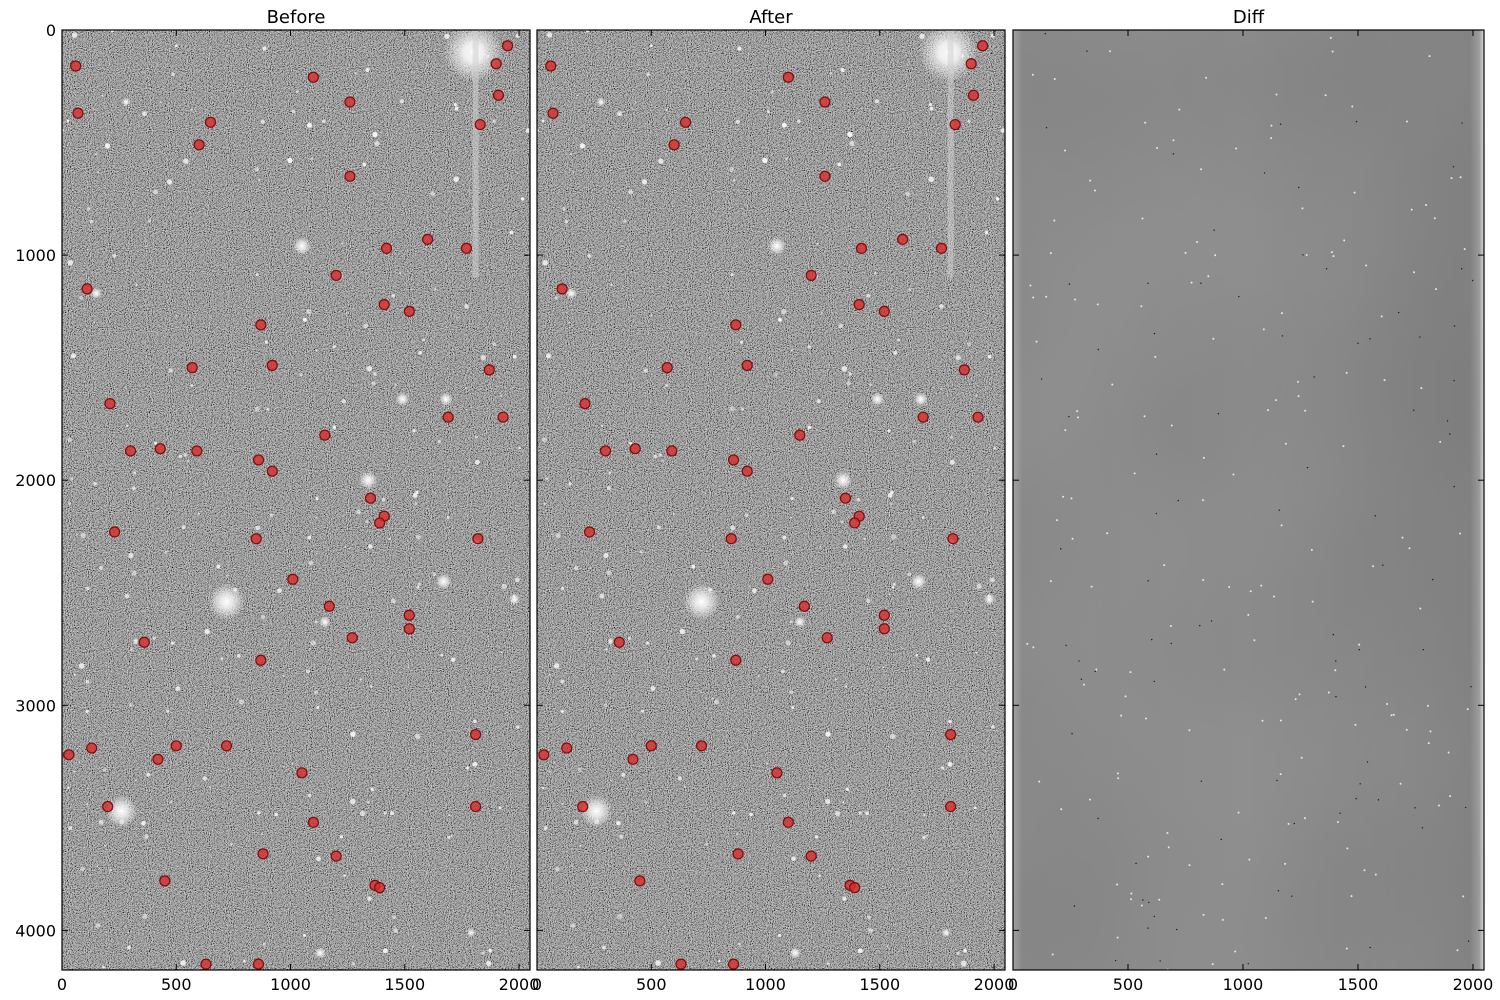 The image size is (1500, 1000). What do you see at coordinates (475, 154) in the screenshot?
I see `bleed-streak` at bounding box center [475, 154].